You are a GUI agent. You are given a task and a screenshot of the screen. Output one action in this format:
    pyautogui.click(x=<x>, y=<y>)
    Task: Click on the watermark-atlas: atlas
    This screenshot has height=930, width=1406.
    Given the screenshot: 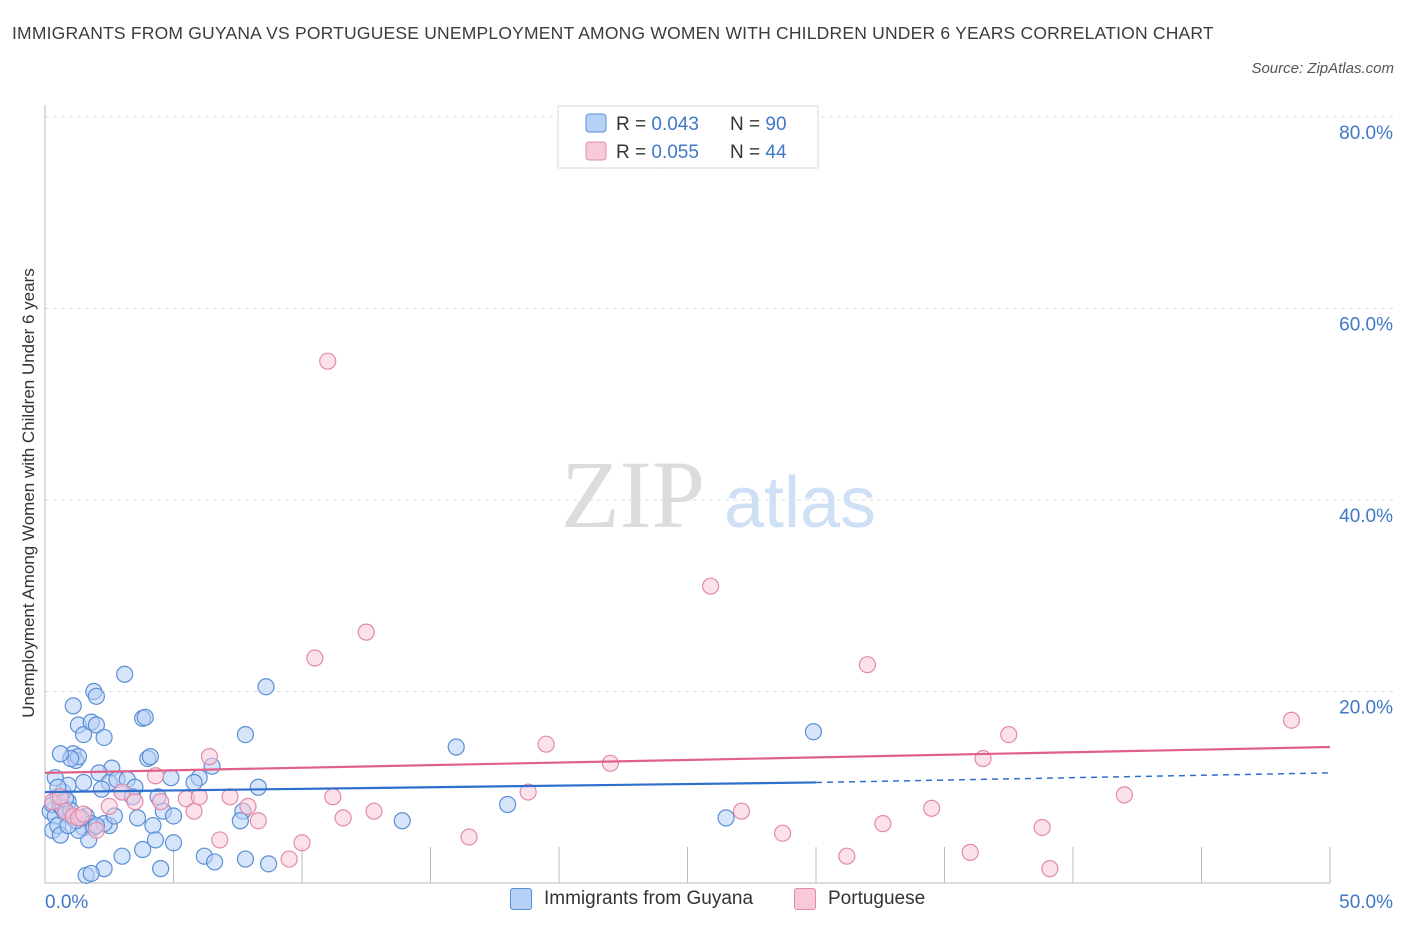 What is the action you would take?
    pyautogui.click(x=800, y=503)
    